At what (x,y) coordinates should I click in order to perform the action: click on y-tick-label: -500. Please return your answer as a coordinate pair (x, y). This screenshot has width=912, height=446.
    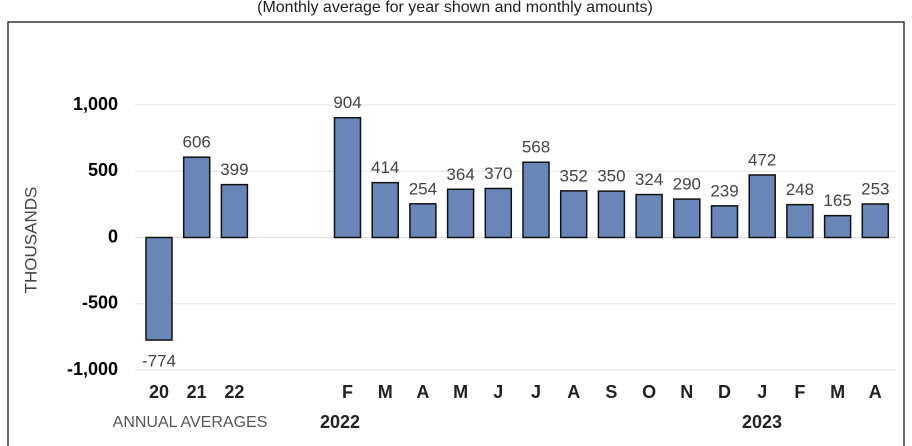
    Looking at the image, I should click on (100, 303).